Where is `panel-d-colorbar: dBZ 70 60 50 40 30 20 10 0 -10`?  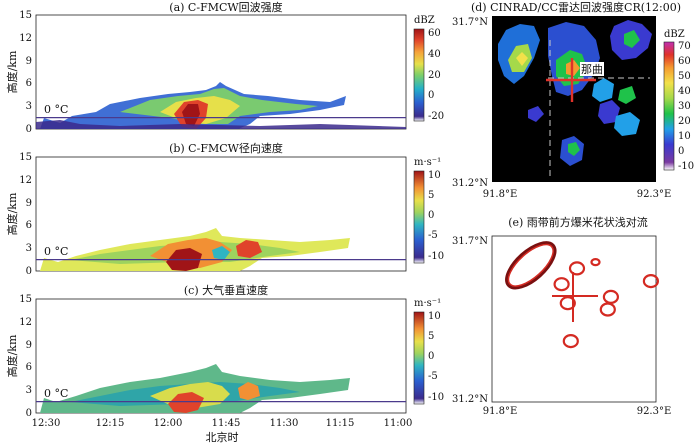 panel-d-colorbar: dBZ 70 60 50 40 30 20 10 0 -10 is located at coordinates (678, 100).